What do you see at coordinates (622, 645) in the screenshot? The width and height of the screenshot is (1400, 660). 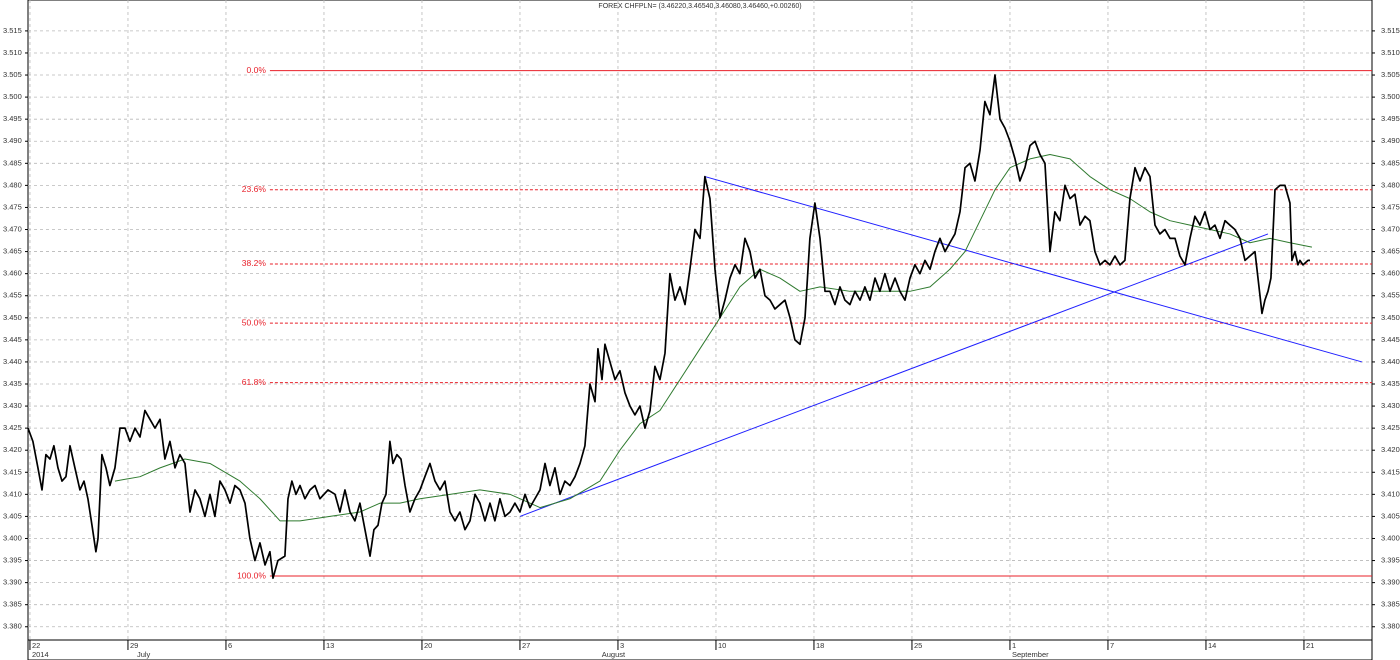 I see `x-tick-label: 3` at bounding box center [622, 645].